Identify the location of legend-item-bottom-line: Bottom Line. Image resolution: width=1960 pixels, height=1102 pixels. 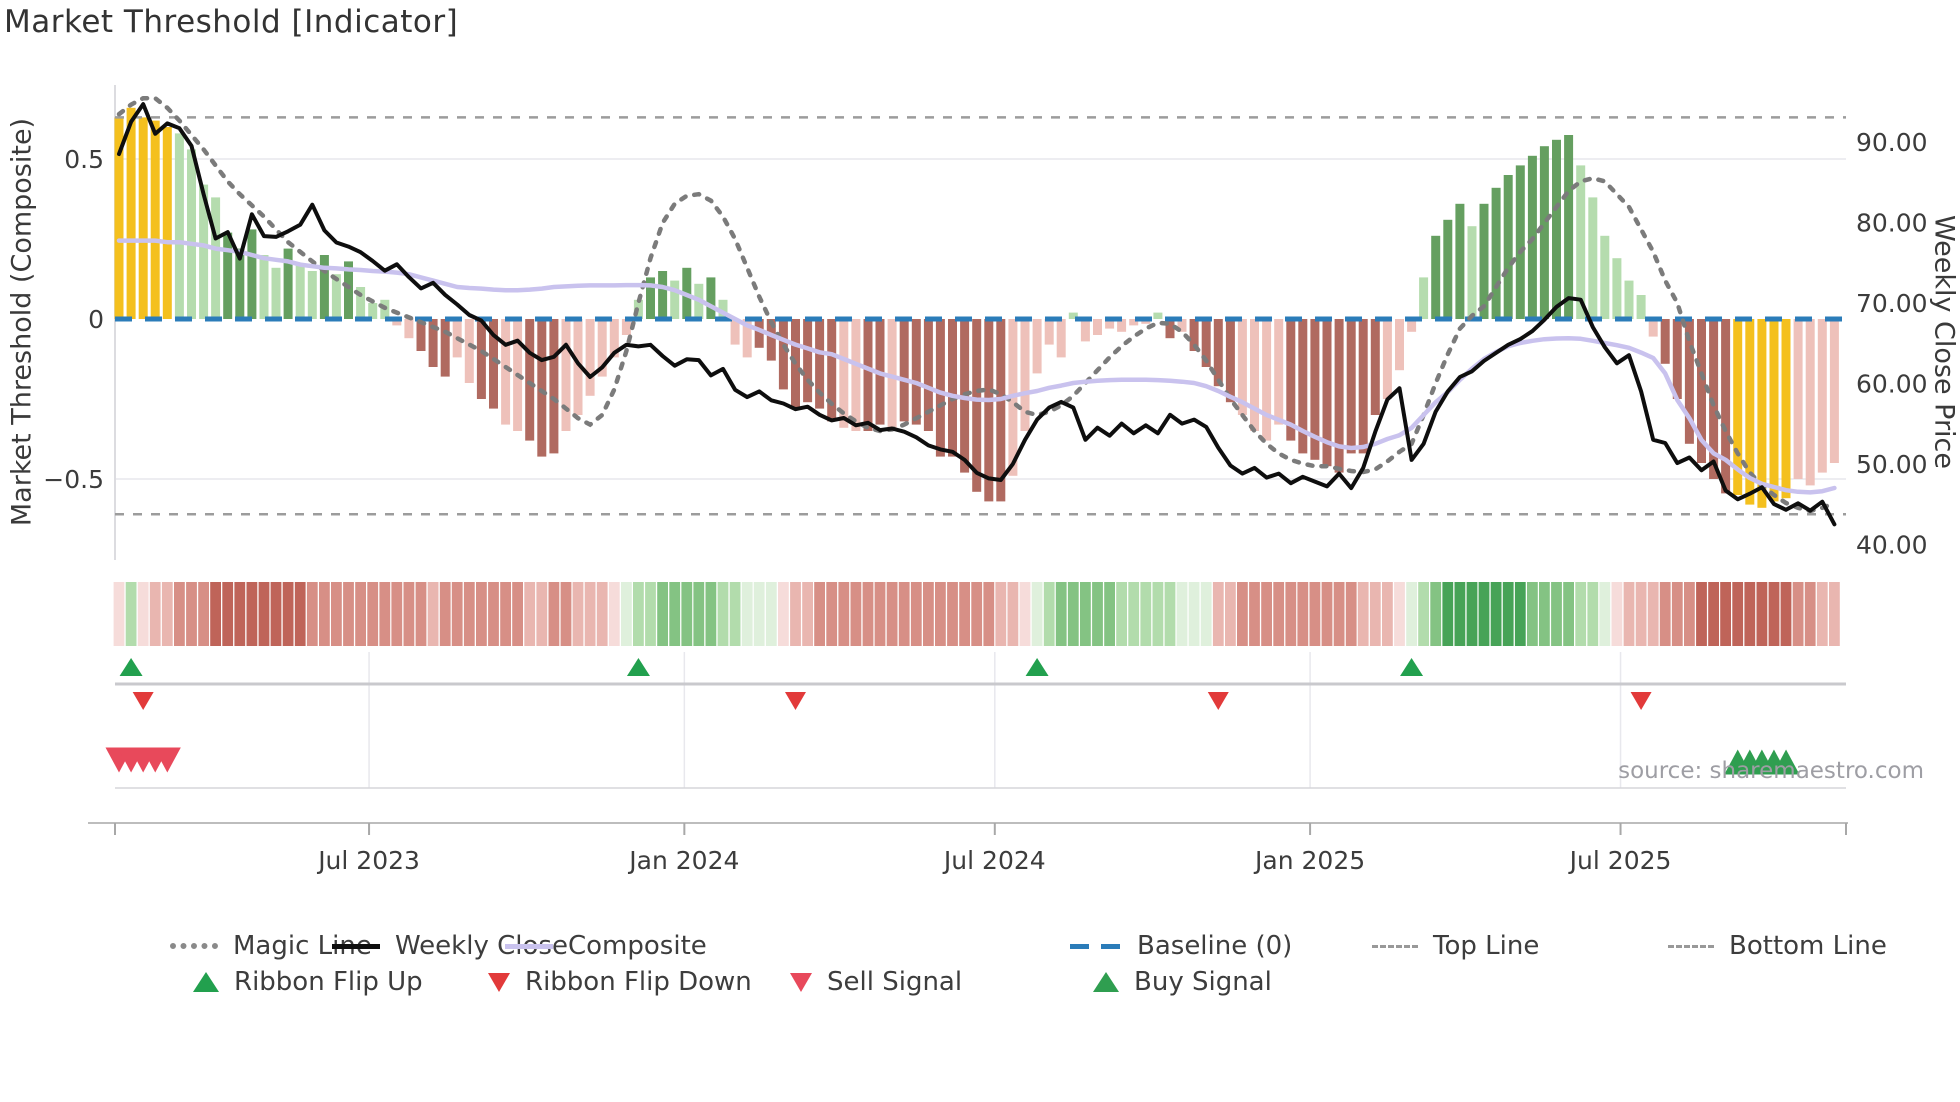
(1777, 946).